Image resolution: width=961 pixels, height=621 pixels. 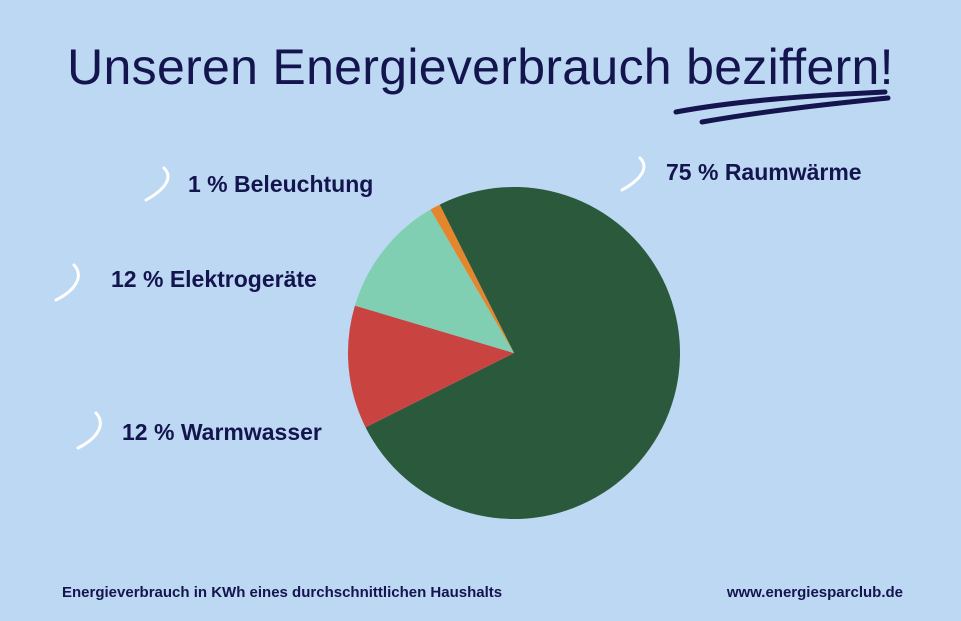 I want to click on footer-website: www.energiesparclub.de, so click(x=814, y=592).